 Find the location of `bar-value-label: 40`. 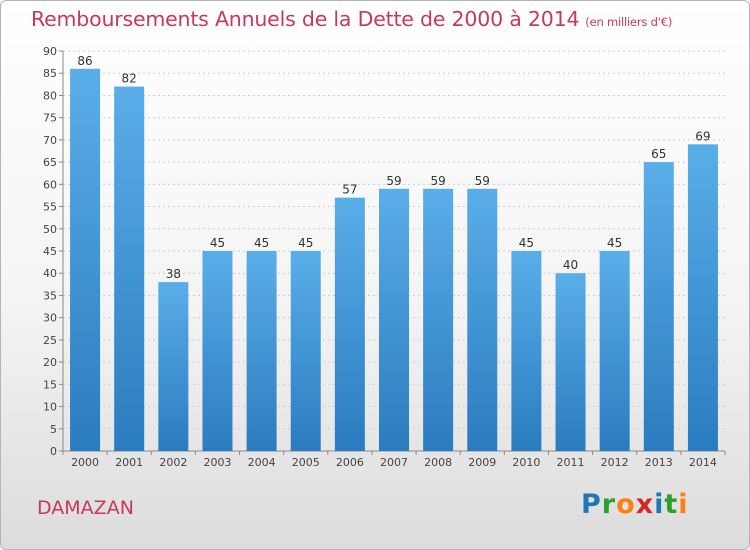

bar-value-label: 40 is located at coordinates (570, 265).